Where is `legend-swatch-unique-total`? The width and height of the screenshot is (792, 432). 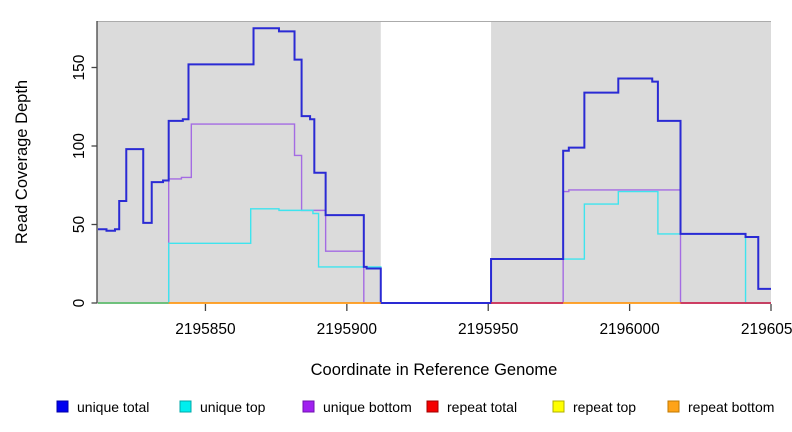
legend-swatch-unique-total is located at coordinates (62, 406).